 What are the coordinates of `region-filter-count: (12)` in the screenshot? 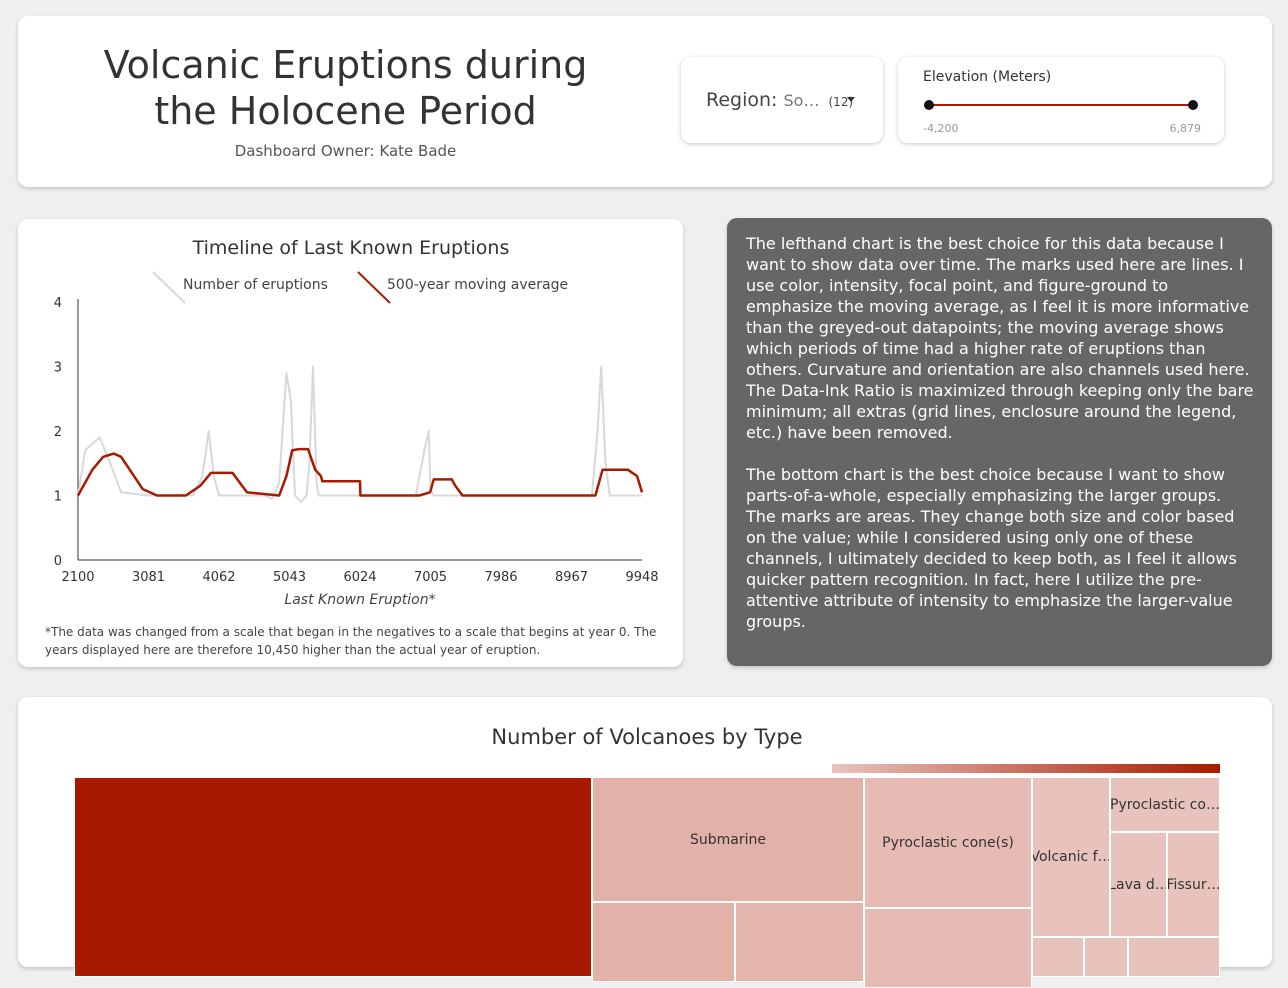 It's located at (841, 102).